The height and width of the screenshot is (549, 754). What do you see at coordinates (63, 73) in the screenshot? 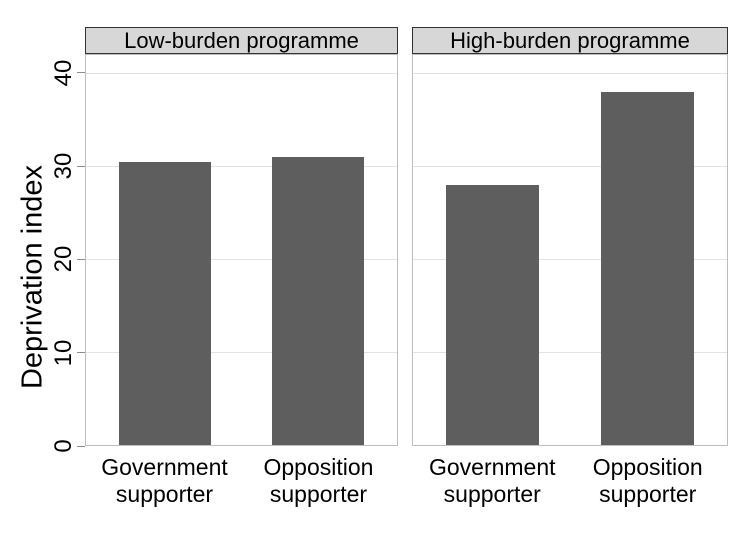
I see `y-tick-label: 40` at bounding box center [63, 73].